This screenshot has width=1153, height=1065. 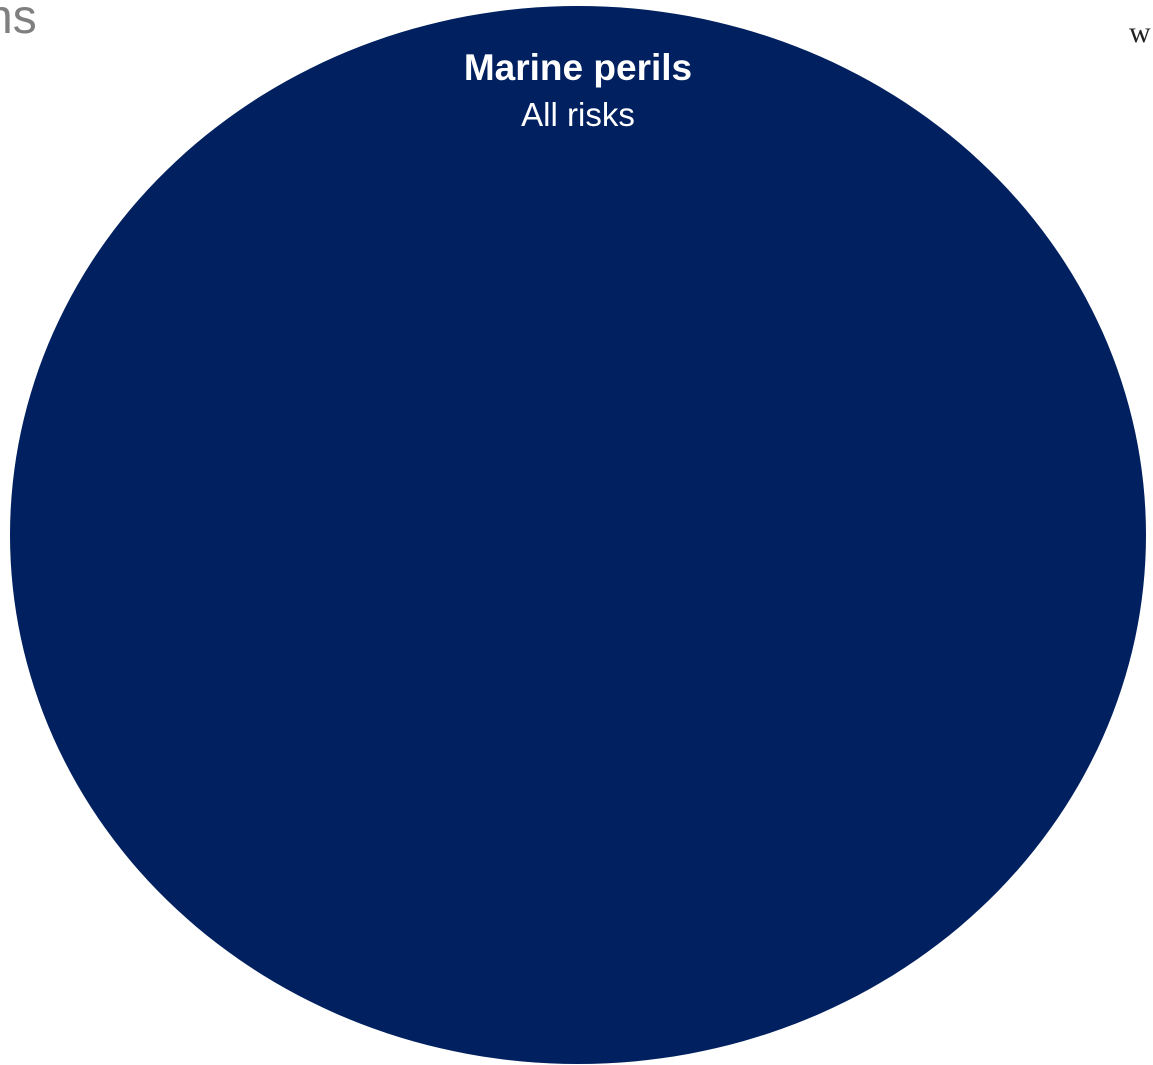 I want to click on right-edge-text: w, so click(x=1140, y=32).